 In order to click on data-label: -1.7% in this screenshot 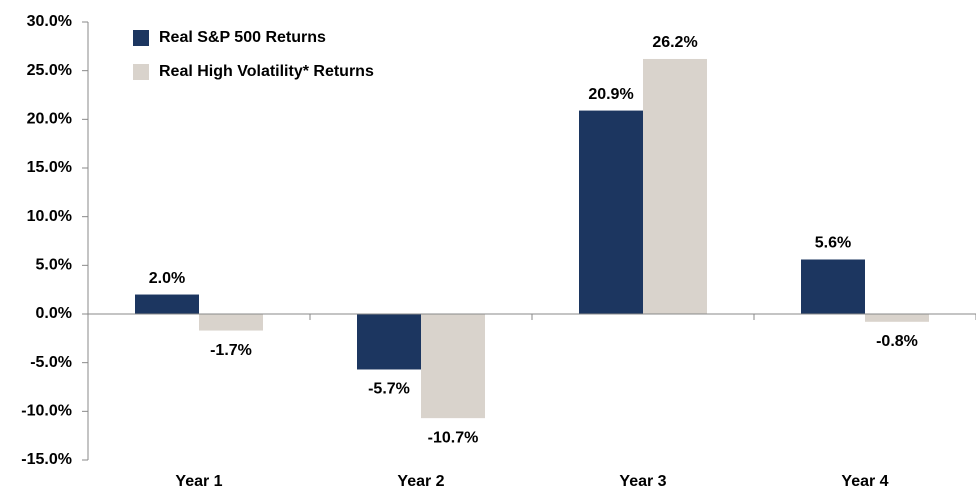, I will do `click(231, 350)`.